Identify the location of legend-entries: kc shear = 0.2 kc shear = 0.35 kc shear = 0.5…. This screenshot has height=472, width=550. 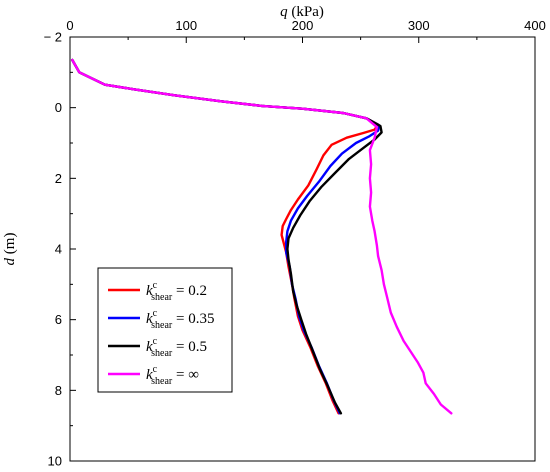
(161, 333).